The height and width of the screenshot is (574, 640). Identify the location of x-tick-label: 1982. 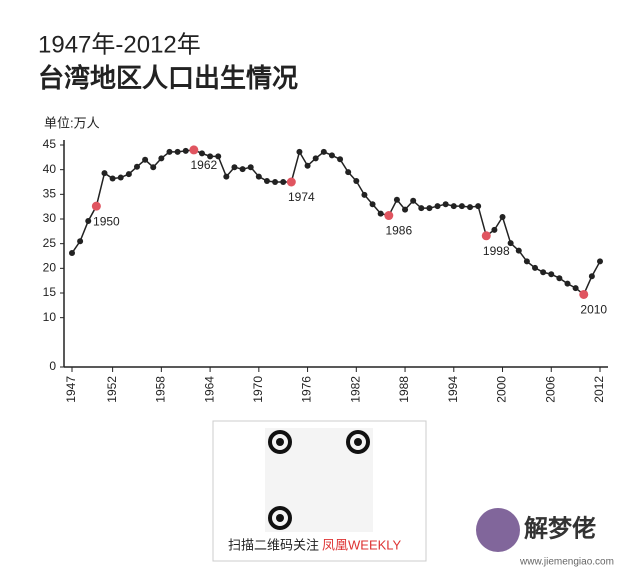
(355, 389).